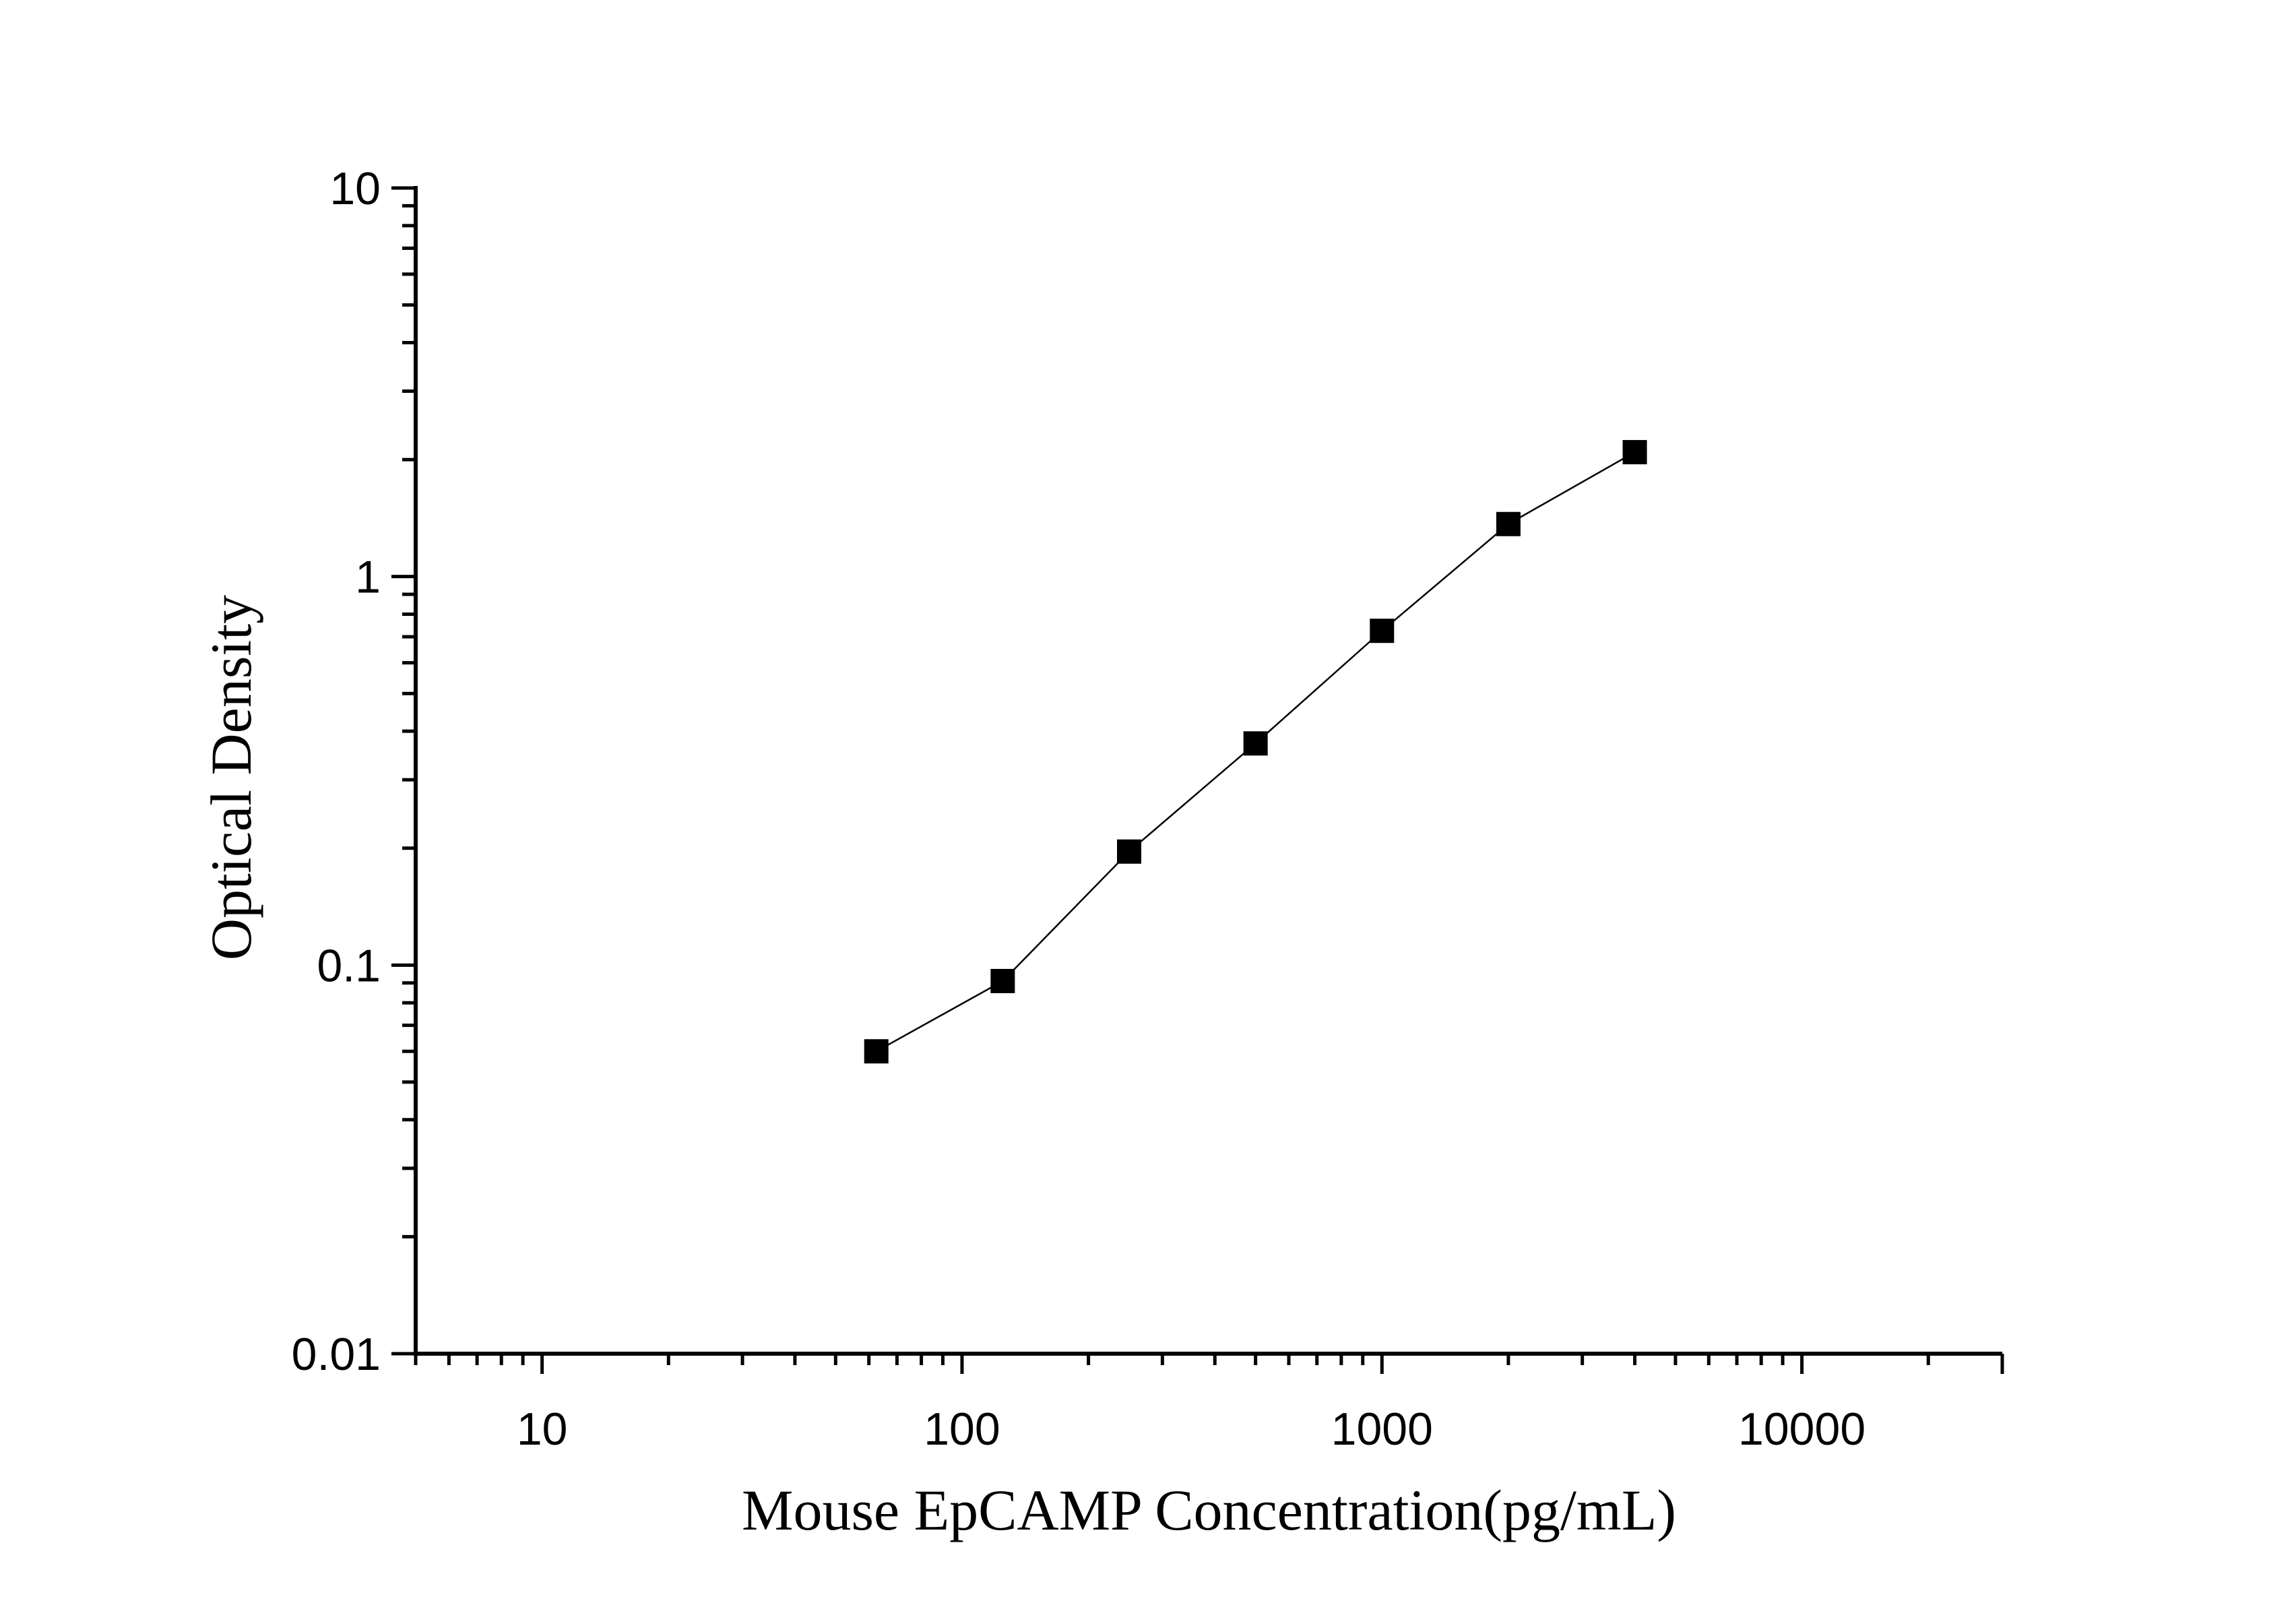 This screenshot has width=2296, height=1603. I want to click on y-ticks: 0.01 0.1 1 10, so click(354, 771).